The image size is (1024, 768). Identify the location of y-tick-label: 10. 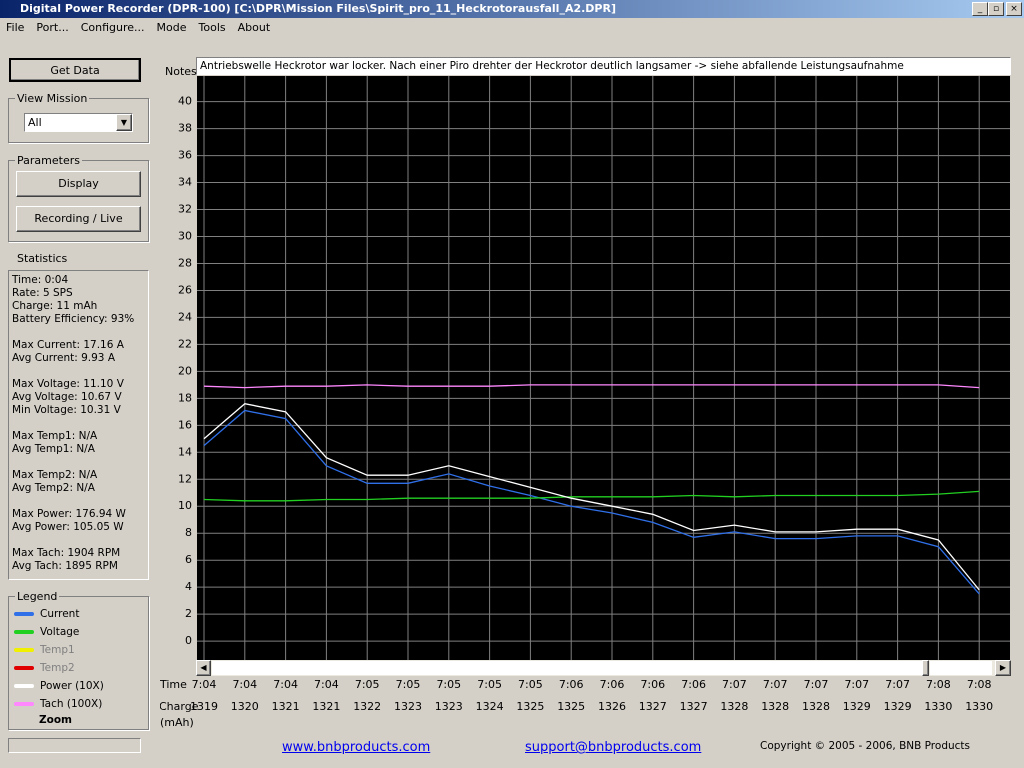
(185, 505).